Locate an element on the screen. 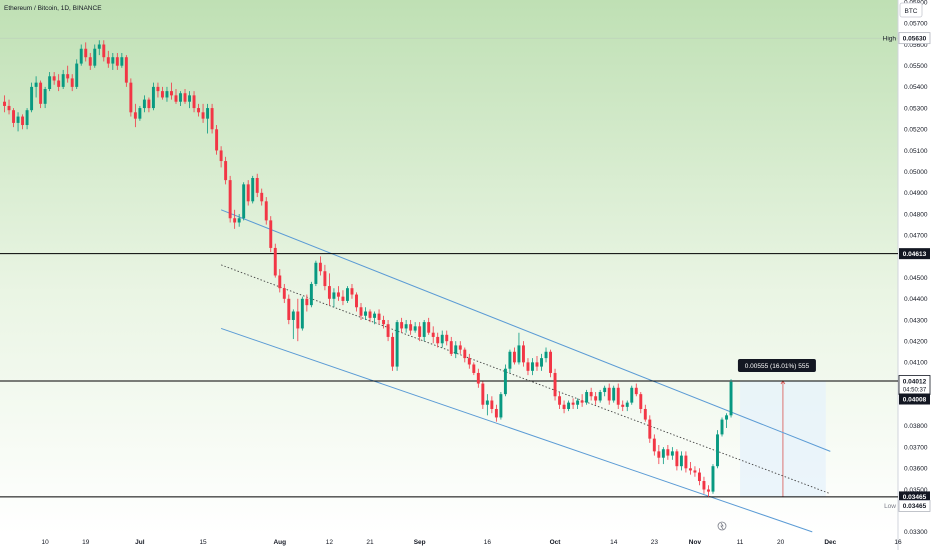 The width and height of the screenshot is (932, 550). currency-button: BTC is located at coordinates (911, 10).